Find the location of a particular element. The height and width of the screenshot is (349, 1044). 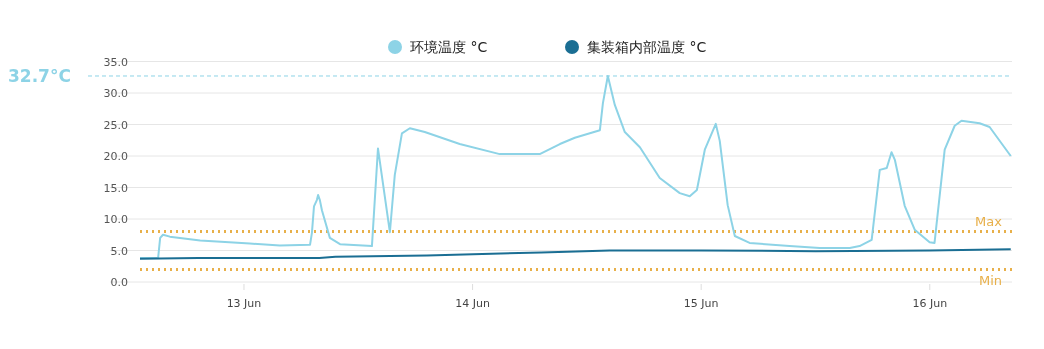

x-tick-label: 16 Jun is located at coordinates (930, 303).